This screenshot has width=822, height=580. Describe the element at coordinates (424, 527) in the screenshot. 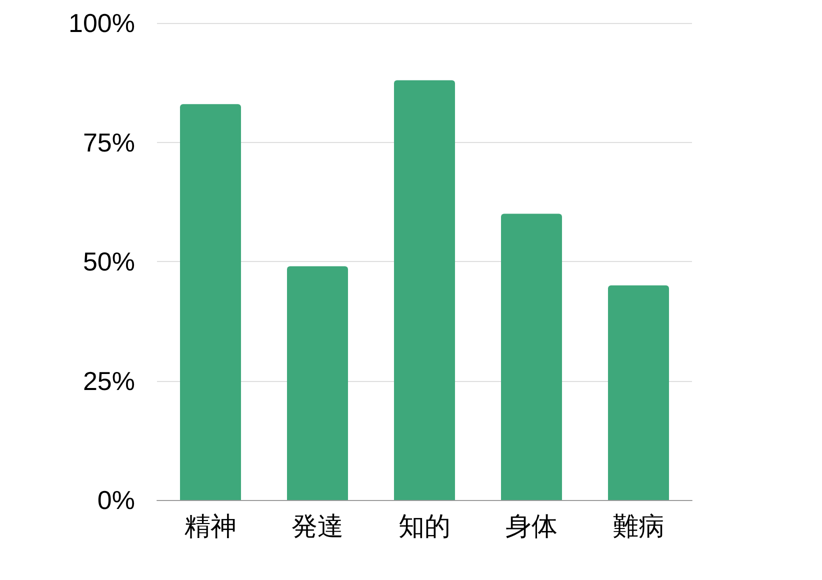

I see `x-tick-label: 知的` at that location.